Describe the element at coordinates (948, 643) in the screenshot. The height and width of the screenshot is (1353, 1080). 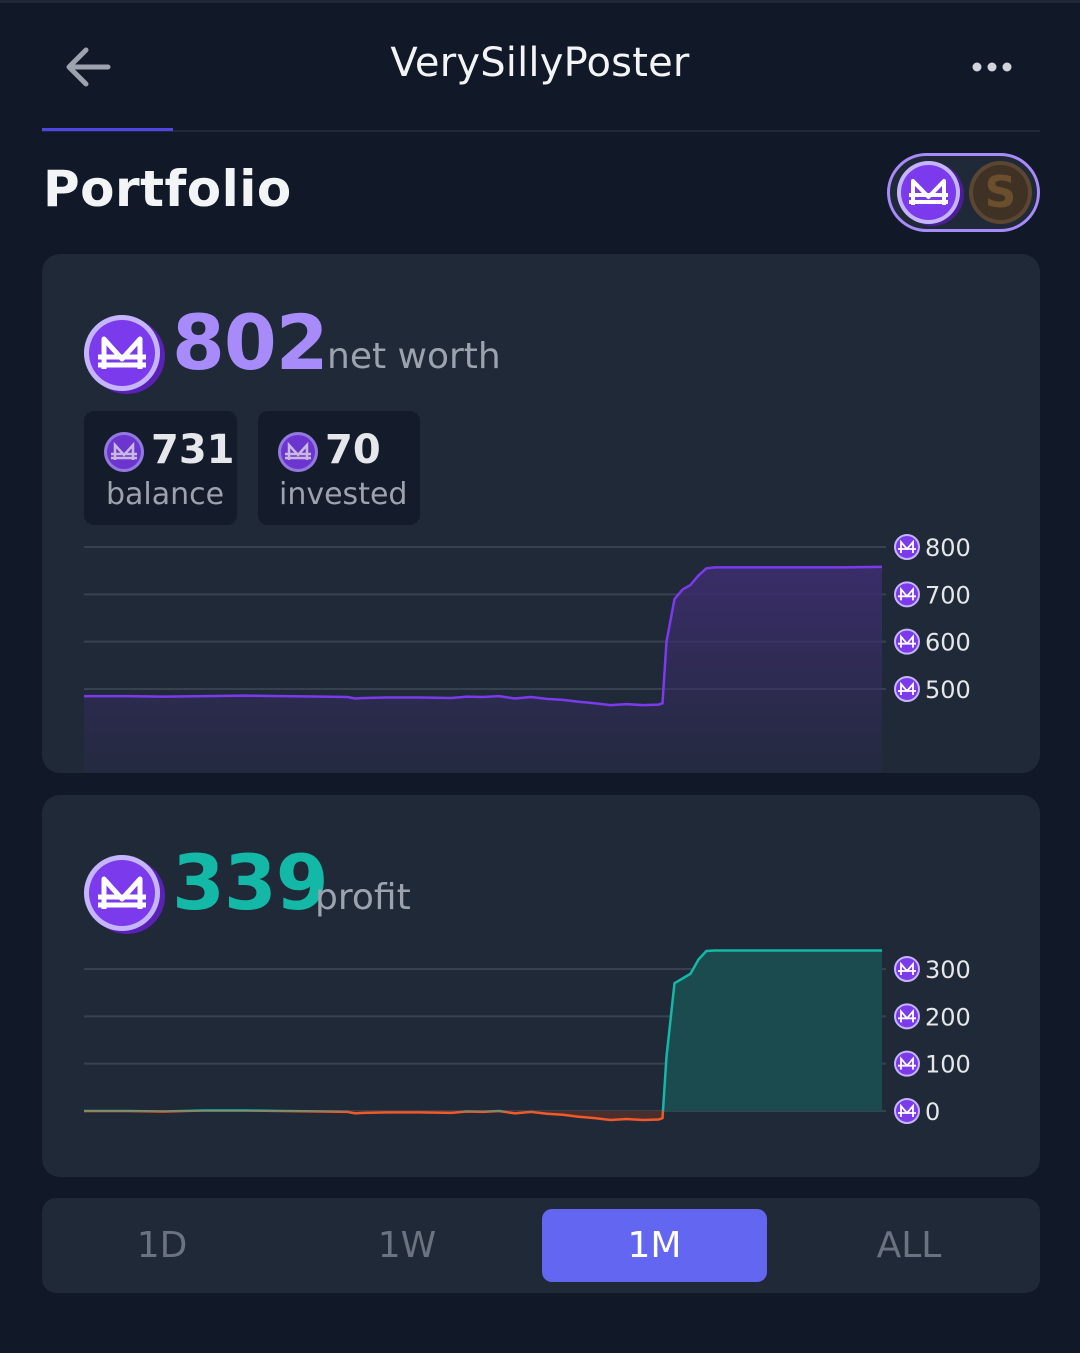
I see `y-tick-label: 600` at that location.